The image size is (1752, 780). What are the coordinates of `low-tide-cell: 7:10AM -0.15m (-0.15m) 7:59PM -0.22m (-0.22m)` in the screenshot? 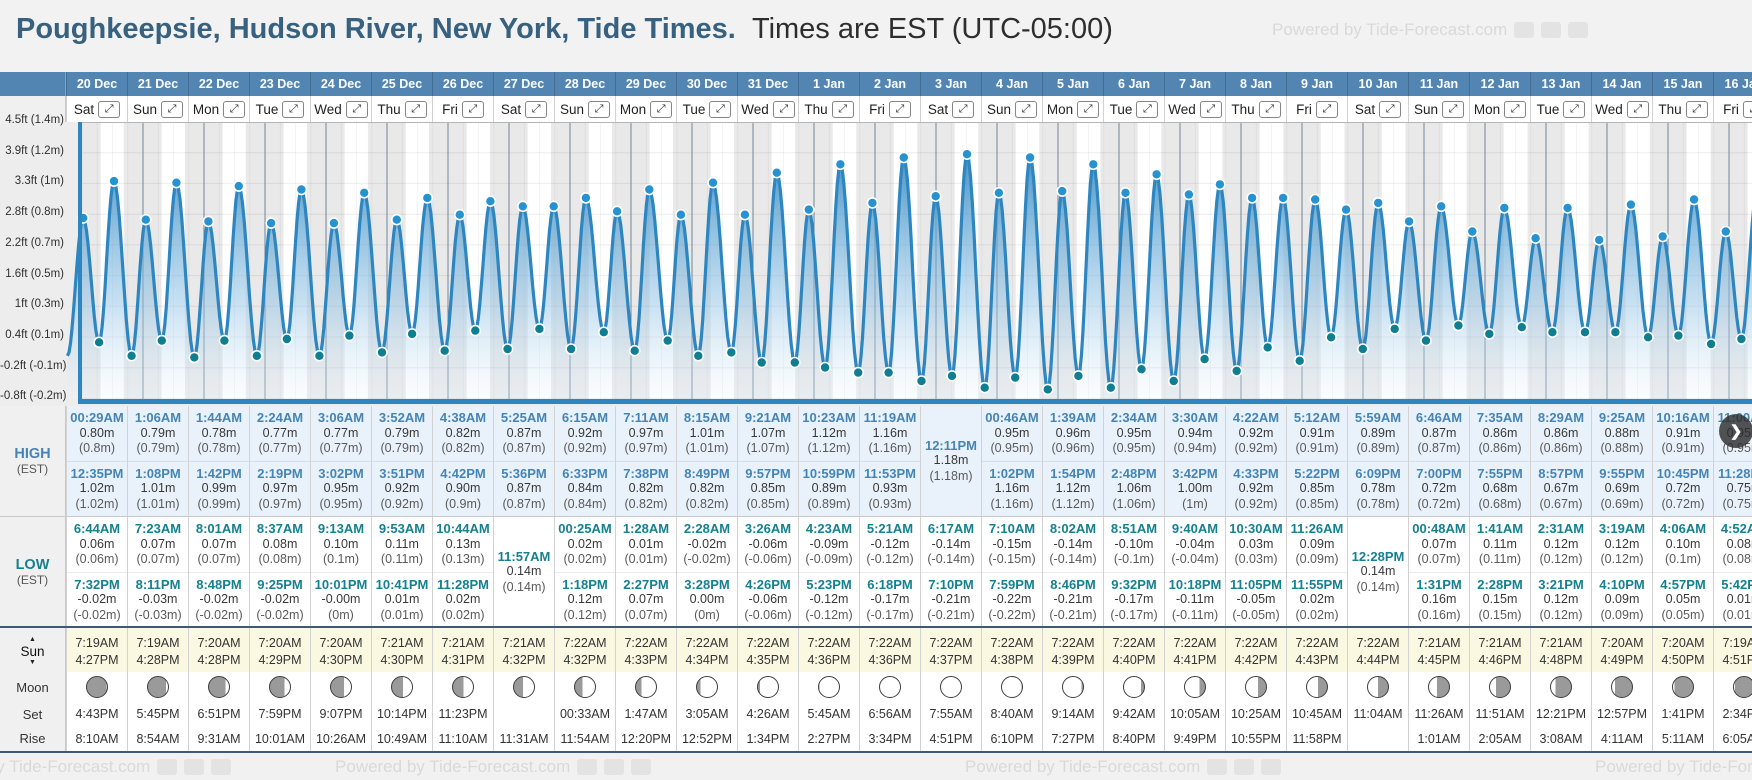 It's located at (1011, 572).